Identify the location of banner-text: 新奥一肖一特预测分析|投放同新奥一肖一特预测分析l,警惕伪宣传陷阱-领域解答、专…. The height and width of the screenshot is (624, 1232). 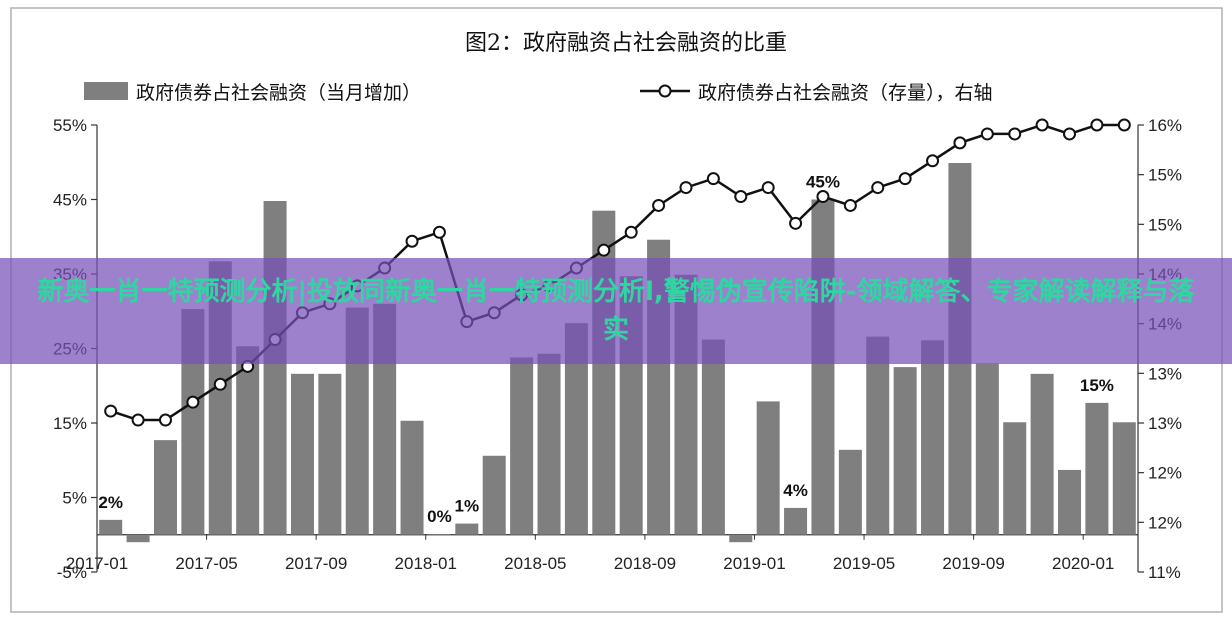
(616, 311).